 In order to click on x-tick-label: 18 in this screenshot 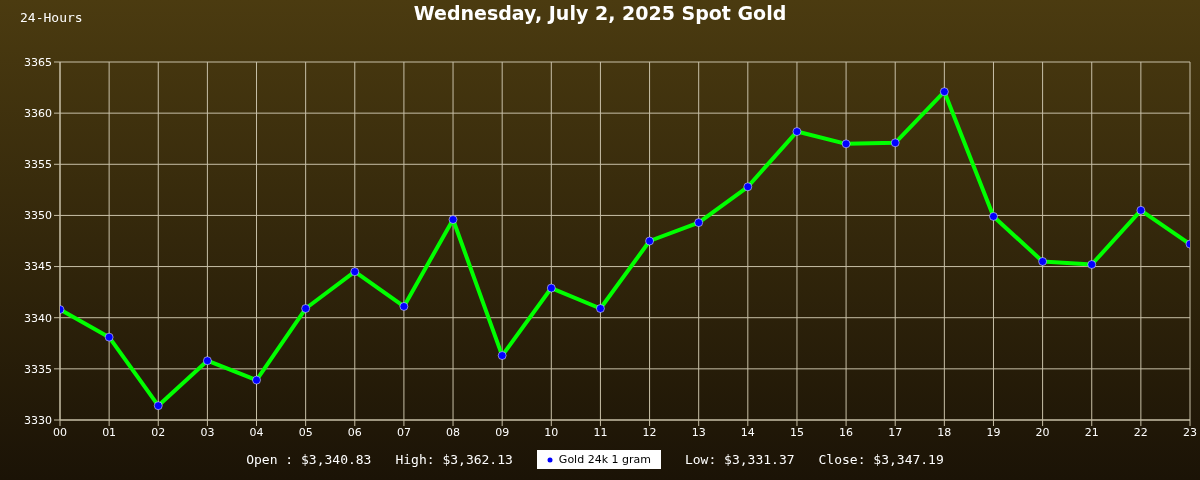, I will do `click(944, 432)`.